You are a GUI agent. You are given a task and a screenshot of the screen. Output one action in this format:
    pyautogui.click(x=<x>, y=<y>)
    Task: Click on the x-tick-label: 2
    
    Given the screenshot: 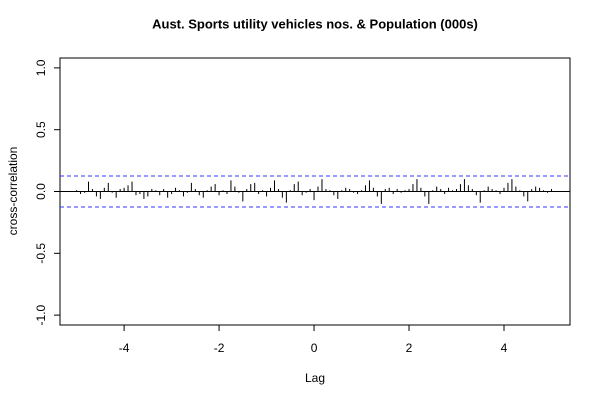 What is the action you would take?
    pyautogui.click(x=409, y=348)
    